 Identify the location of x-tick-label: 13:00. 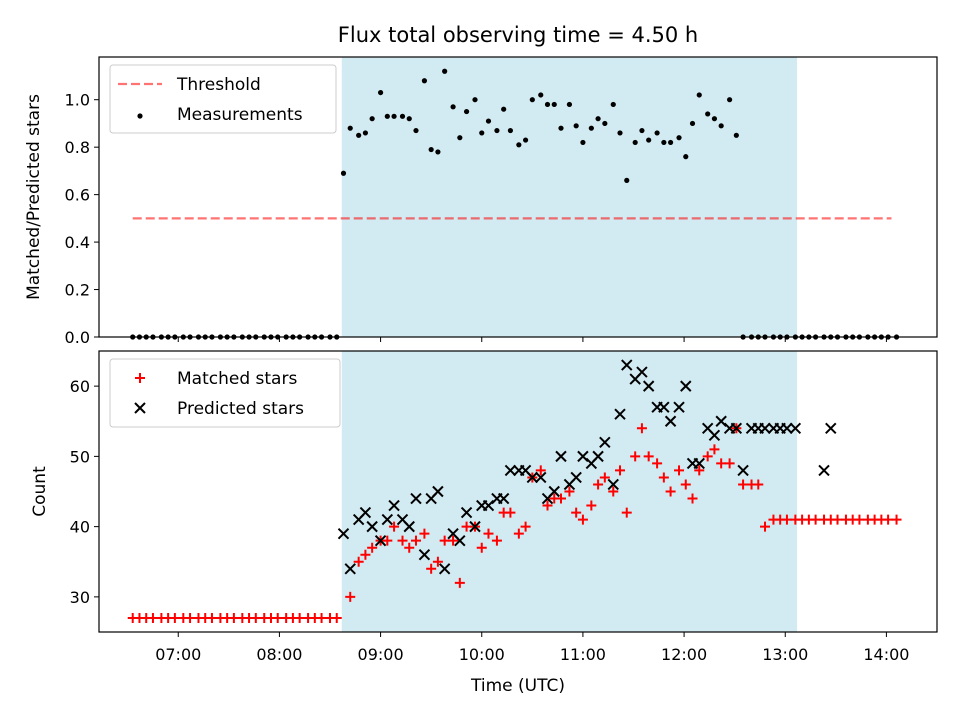
(785, 654).